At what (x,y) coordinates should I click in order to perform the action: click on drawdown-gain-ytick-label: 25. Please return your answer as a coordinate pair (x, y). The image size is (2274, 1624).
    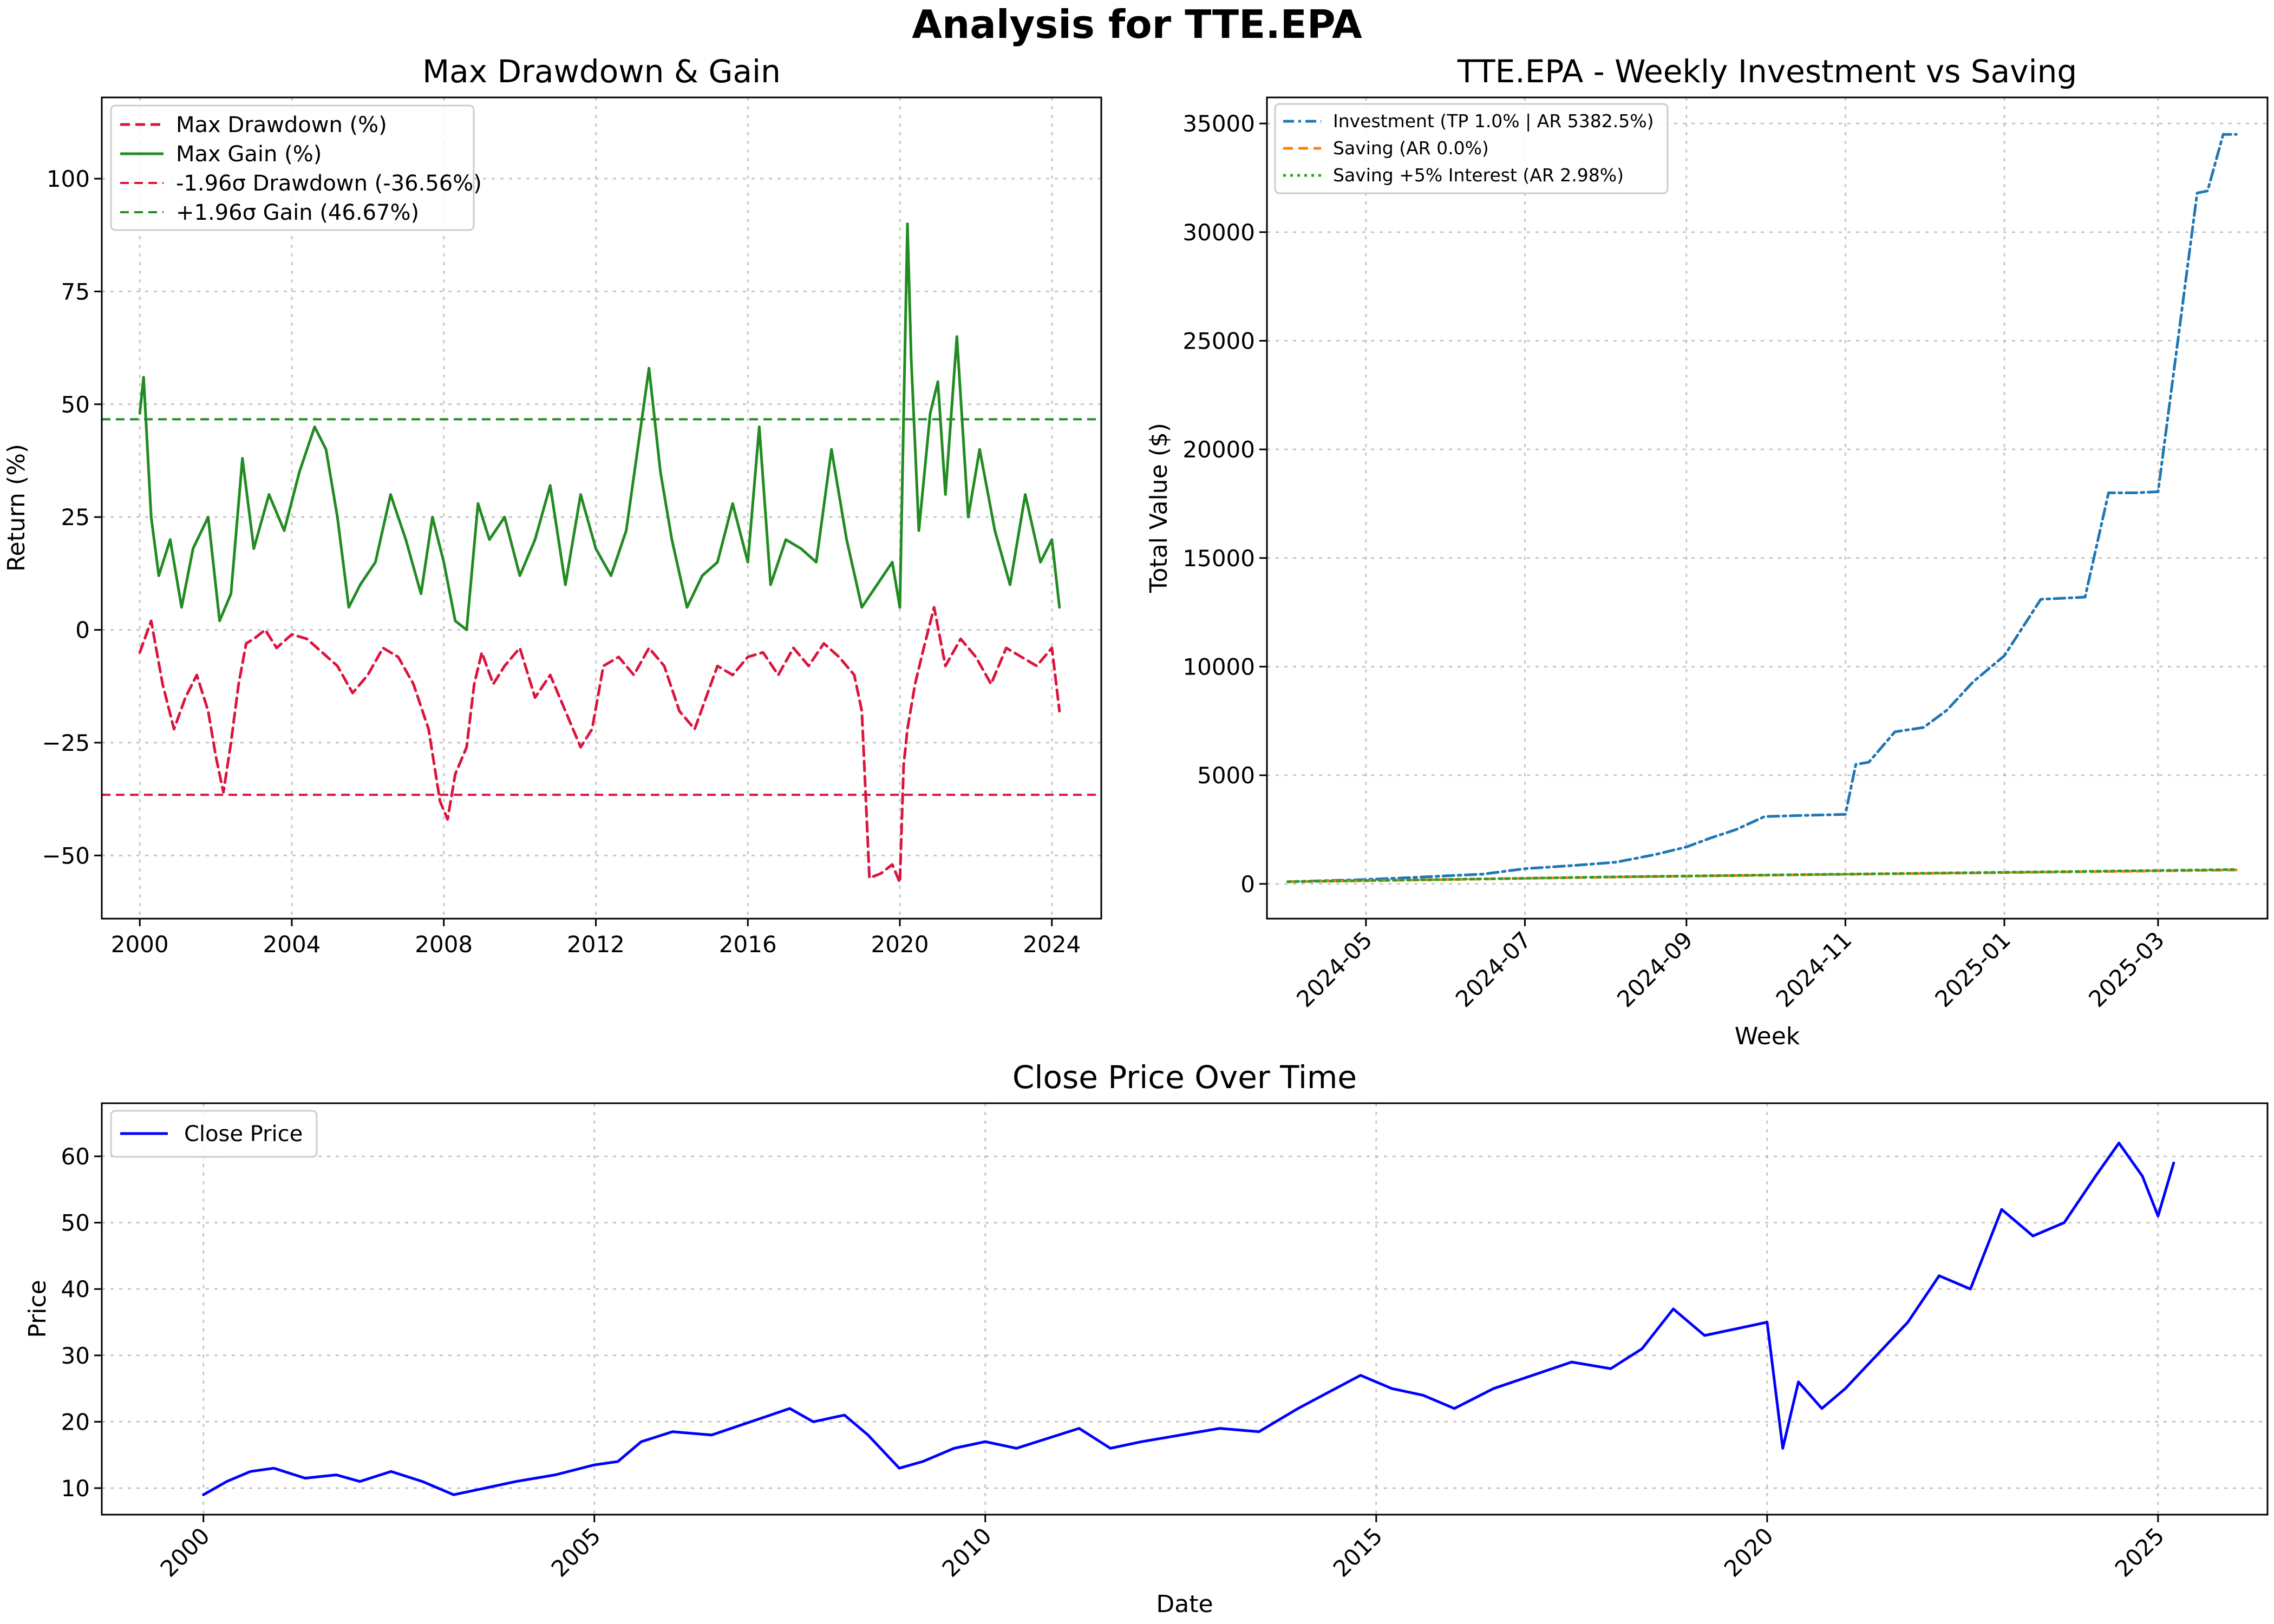
    Looking at the image, I should click on (75, 517).